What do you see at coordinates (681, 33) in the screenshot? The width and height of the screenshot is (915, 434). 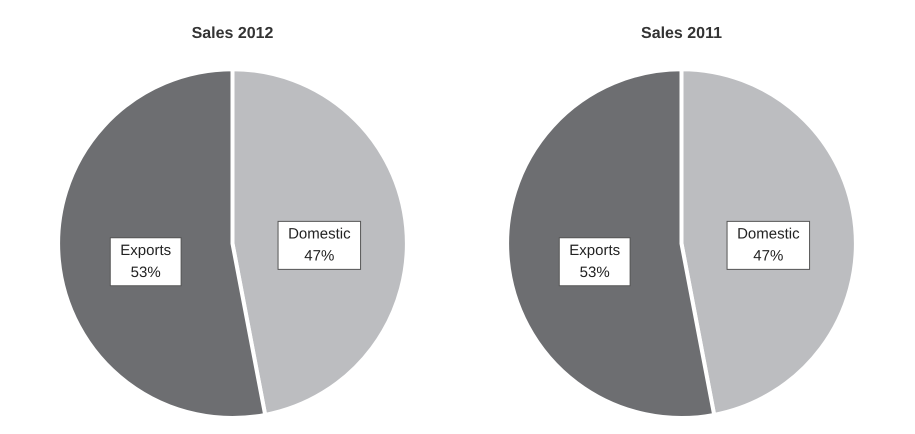 I see `chart-title: Sales 2011` at bounding box center [681, 33].